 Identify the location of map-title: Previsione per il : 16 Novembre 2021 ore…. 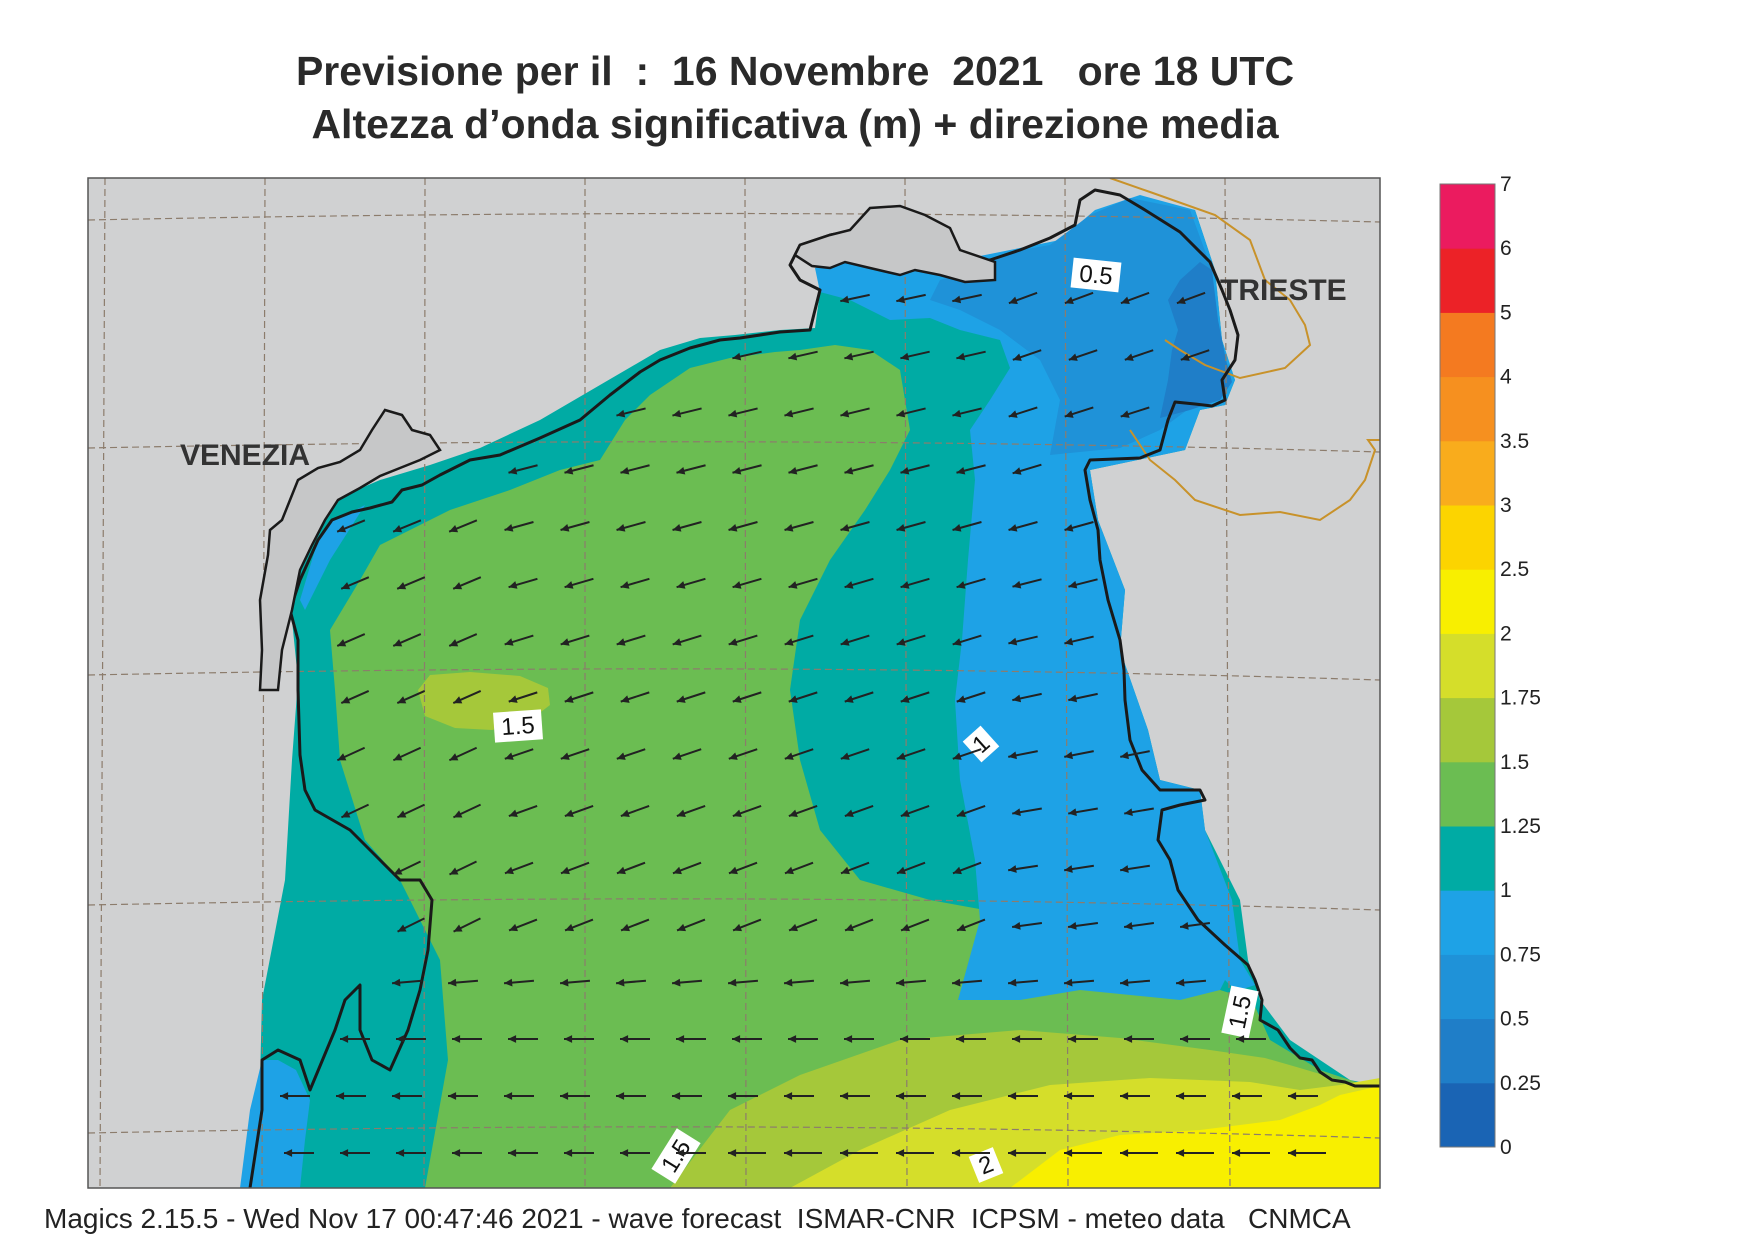
(795, 71).